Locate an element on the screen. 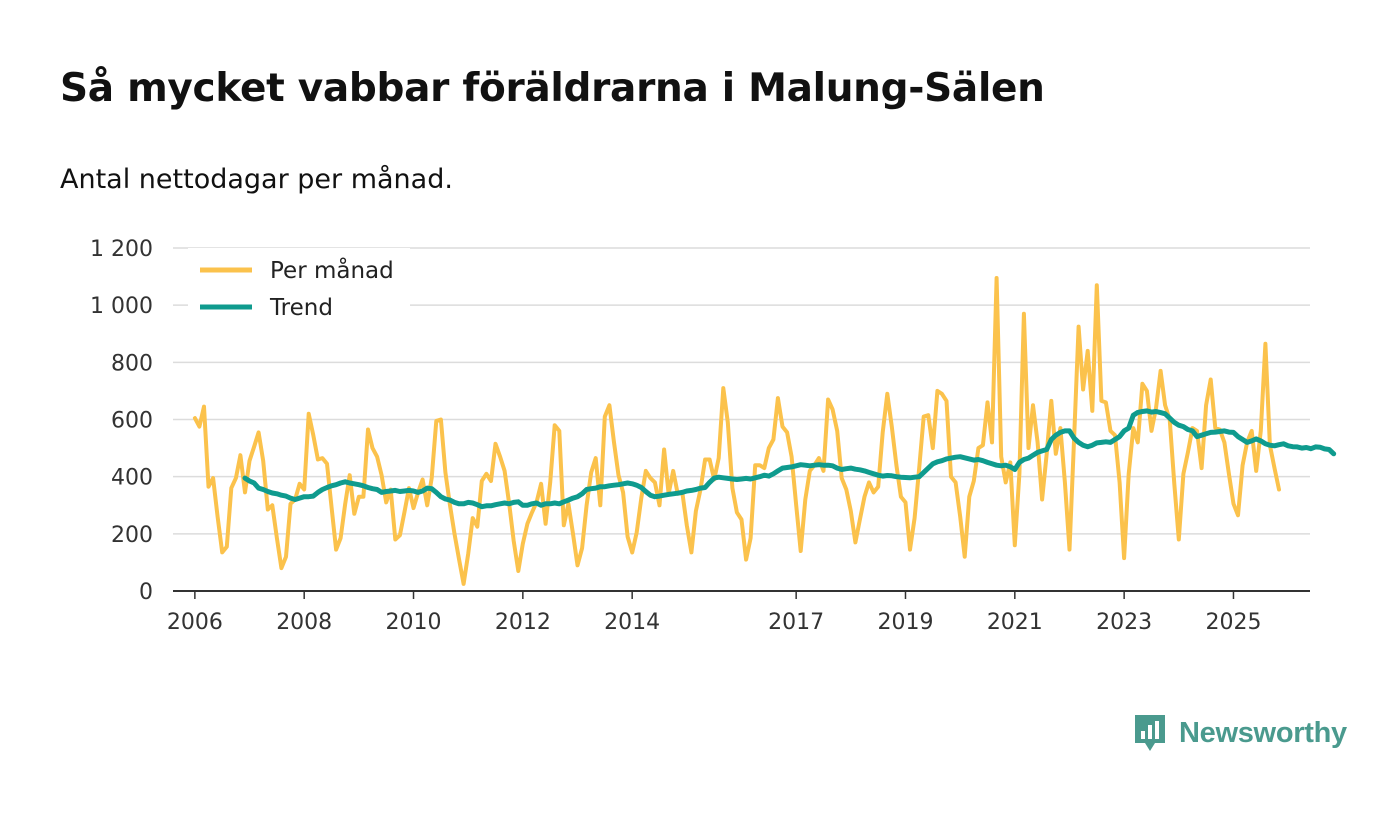 The height and width of the screenshot is (813, 1400). x-tick-label: 2014 is located at coordinates (632, 622).